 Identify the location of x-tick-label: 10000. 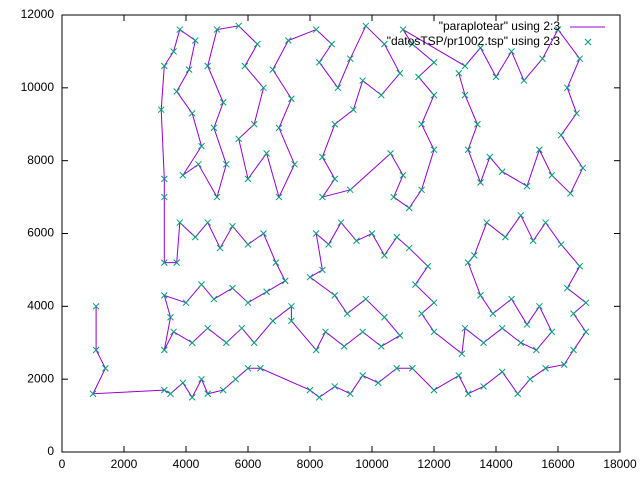
(372, 464).